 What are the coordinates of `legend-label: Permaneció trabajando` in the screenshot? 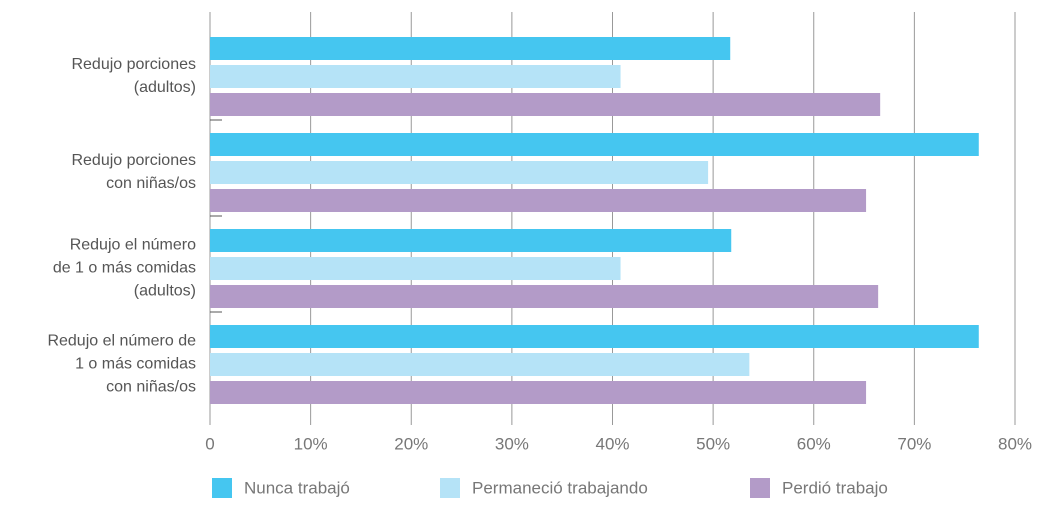 It's located at (560, 487).